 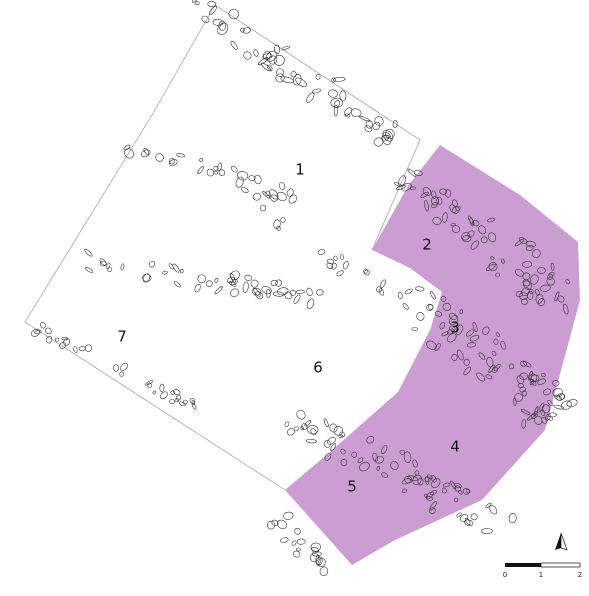 What do you see at coordinates (122, 337) in the screenshot?
I see `area-label: 7` at bounding box center [122, 337].